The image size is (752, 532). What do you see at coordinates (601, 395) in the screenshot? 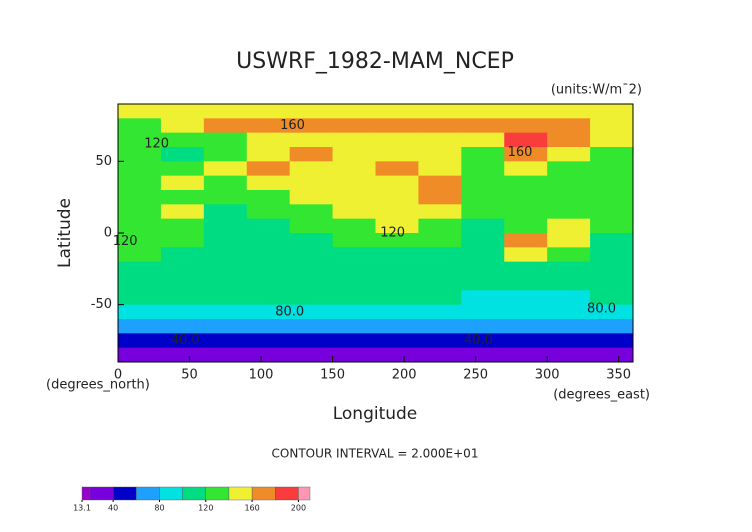
I see `x-unit: (degrees_east)` at bounding box center [601, 395].